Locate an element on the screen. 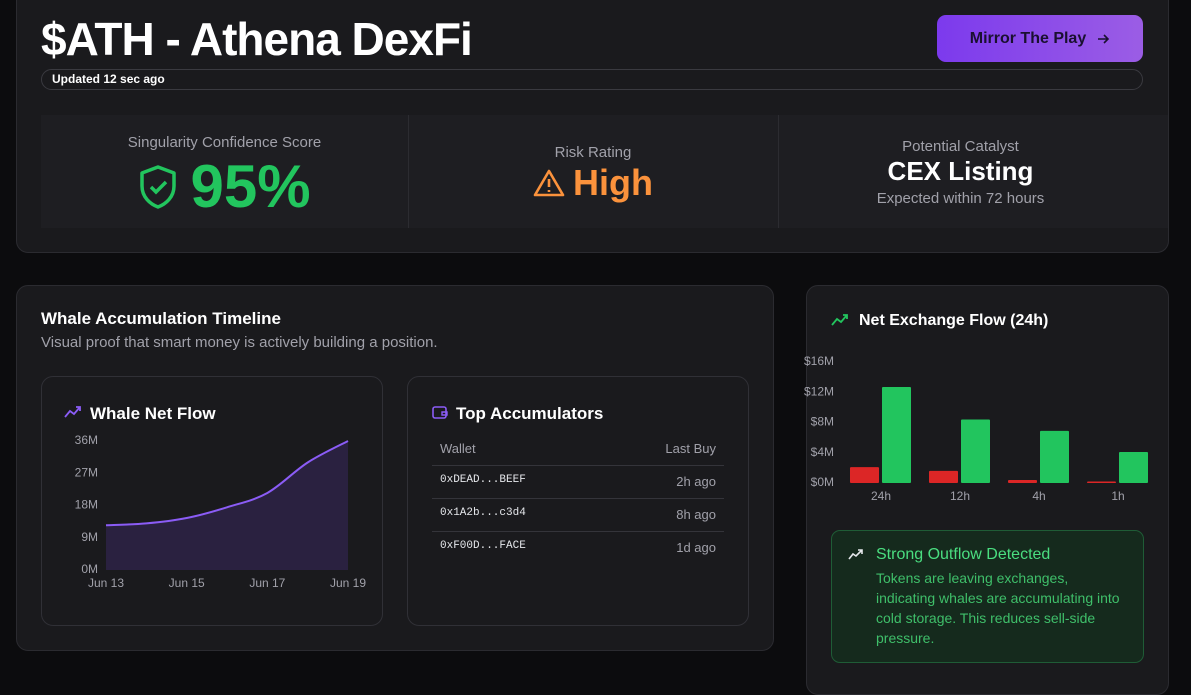  alert-box is located at coordinates (987, 596).